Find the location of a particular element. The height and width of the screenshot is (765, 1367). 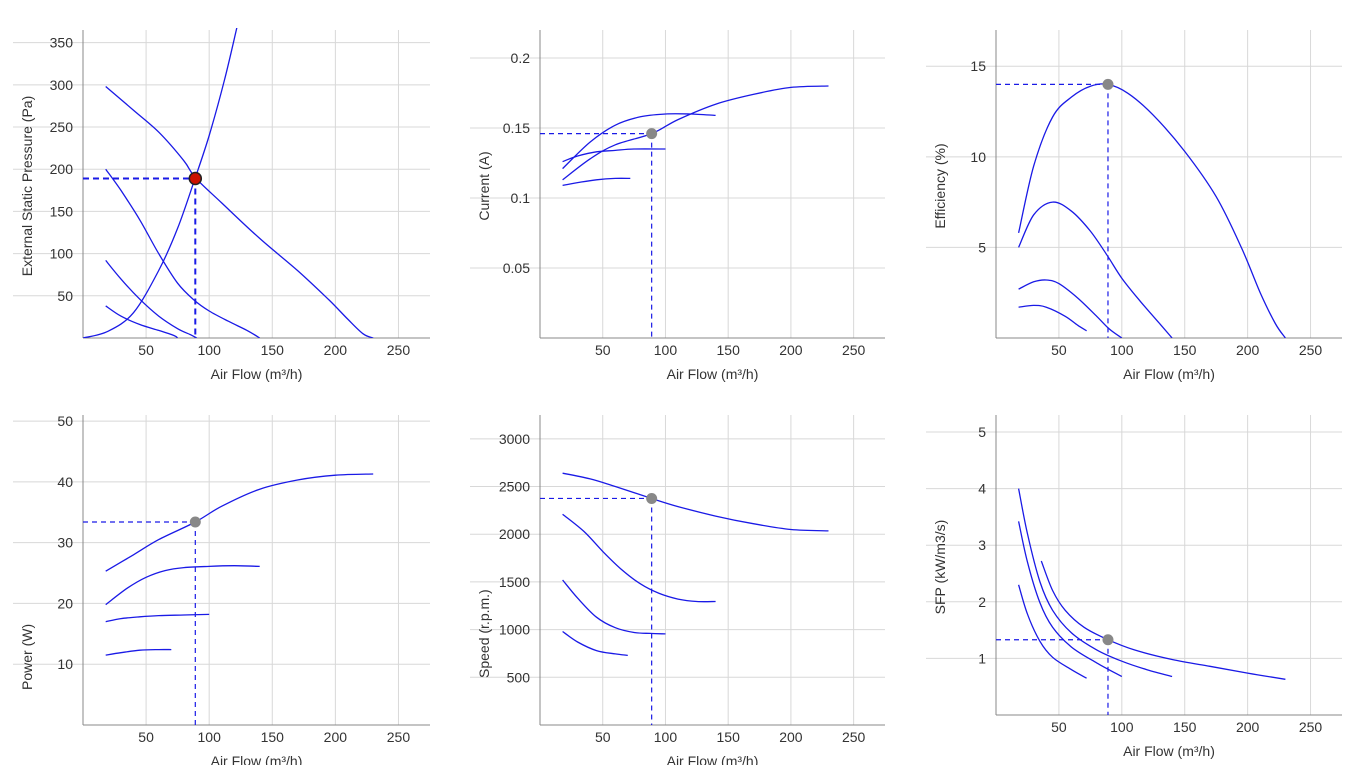

y-axis-label: Power (W) is located at coordinates (27, 657).